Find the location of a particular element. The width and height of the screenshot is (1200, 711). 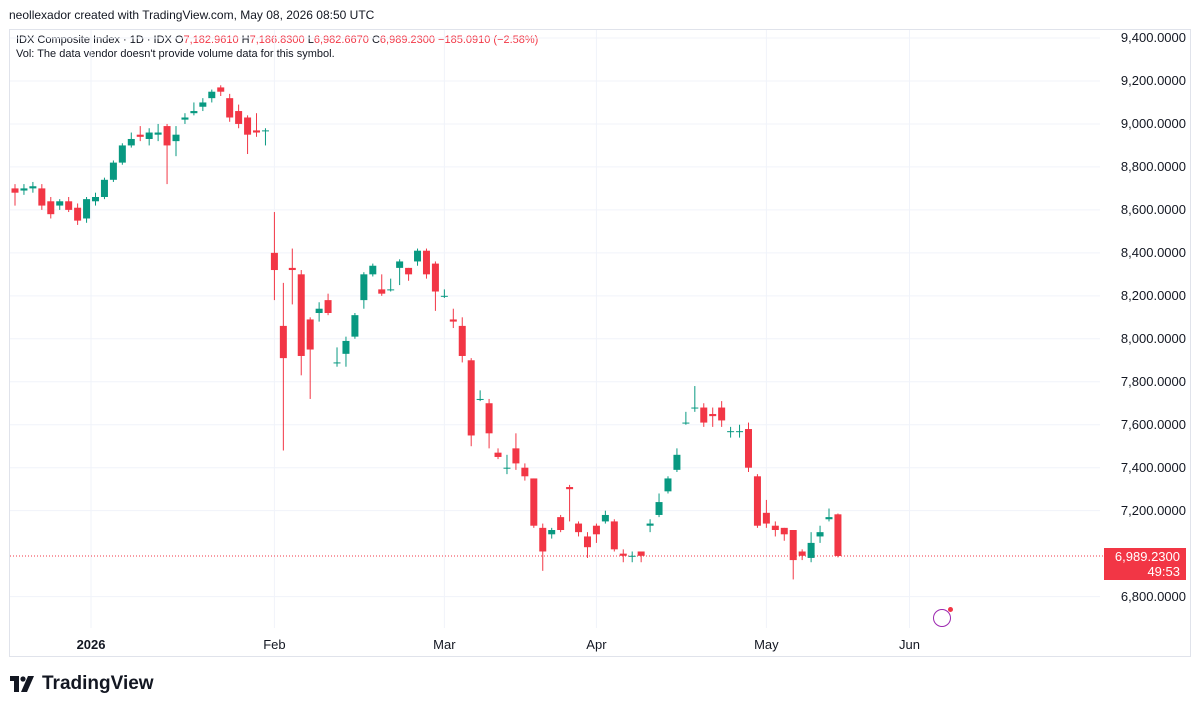

tradingview-logo: TradingView is located at coordinates (82, 684).